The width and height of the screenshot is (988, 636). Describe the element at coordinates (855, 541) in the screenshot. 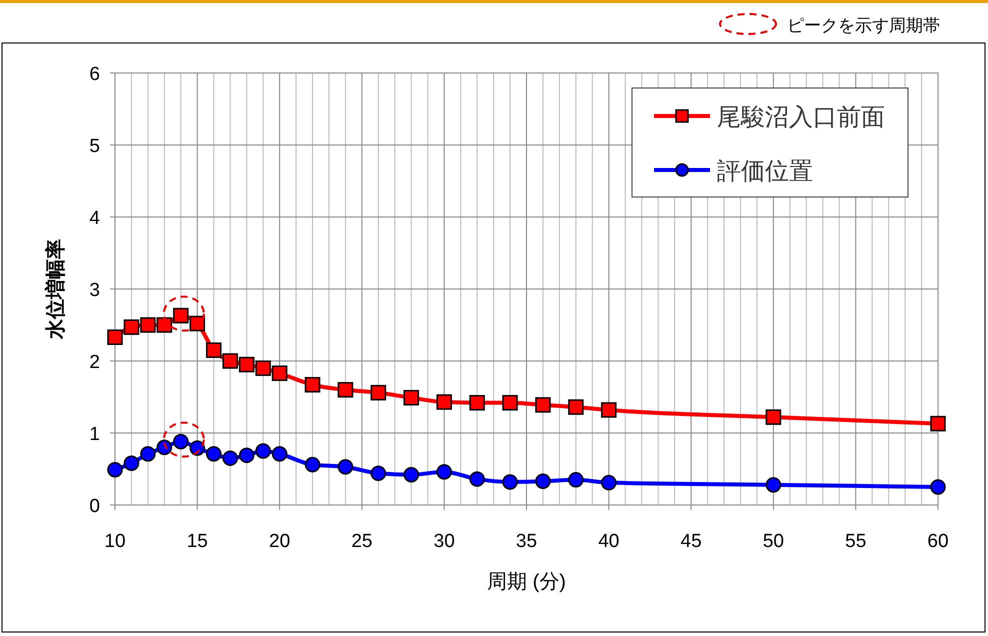

I see `x-tick-label: 55` at that location.